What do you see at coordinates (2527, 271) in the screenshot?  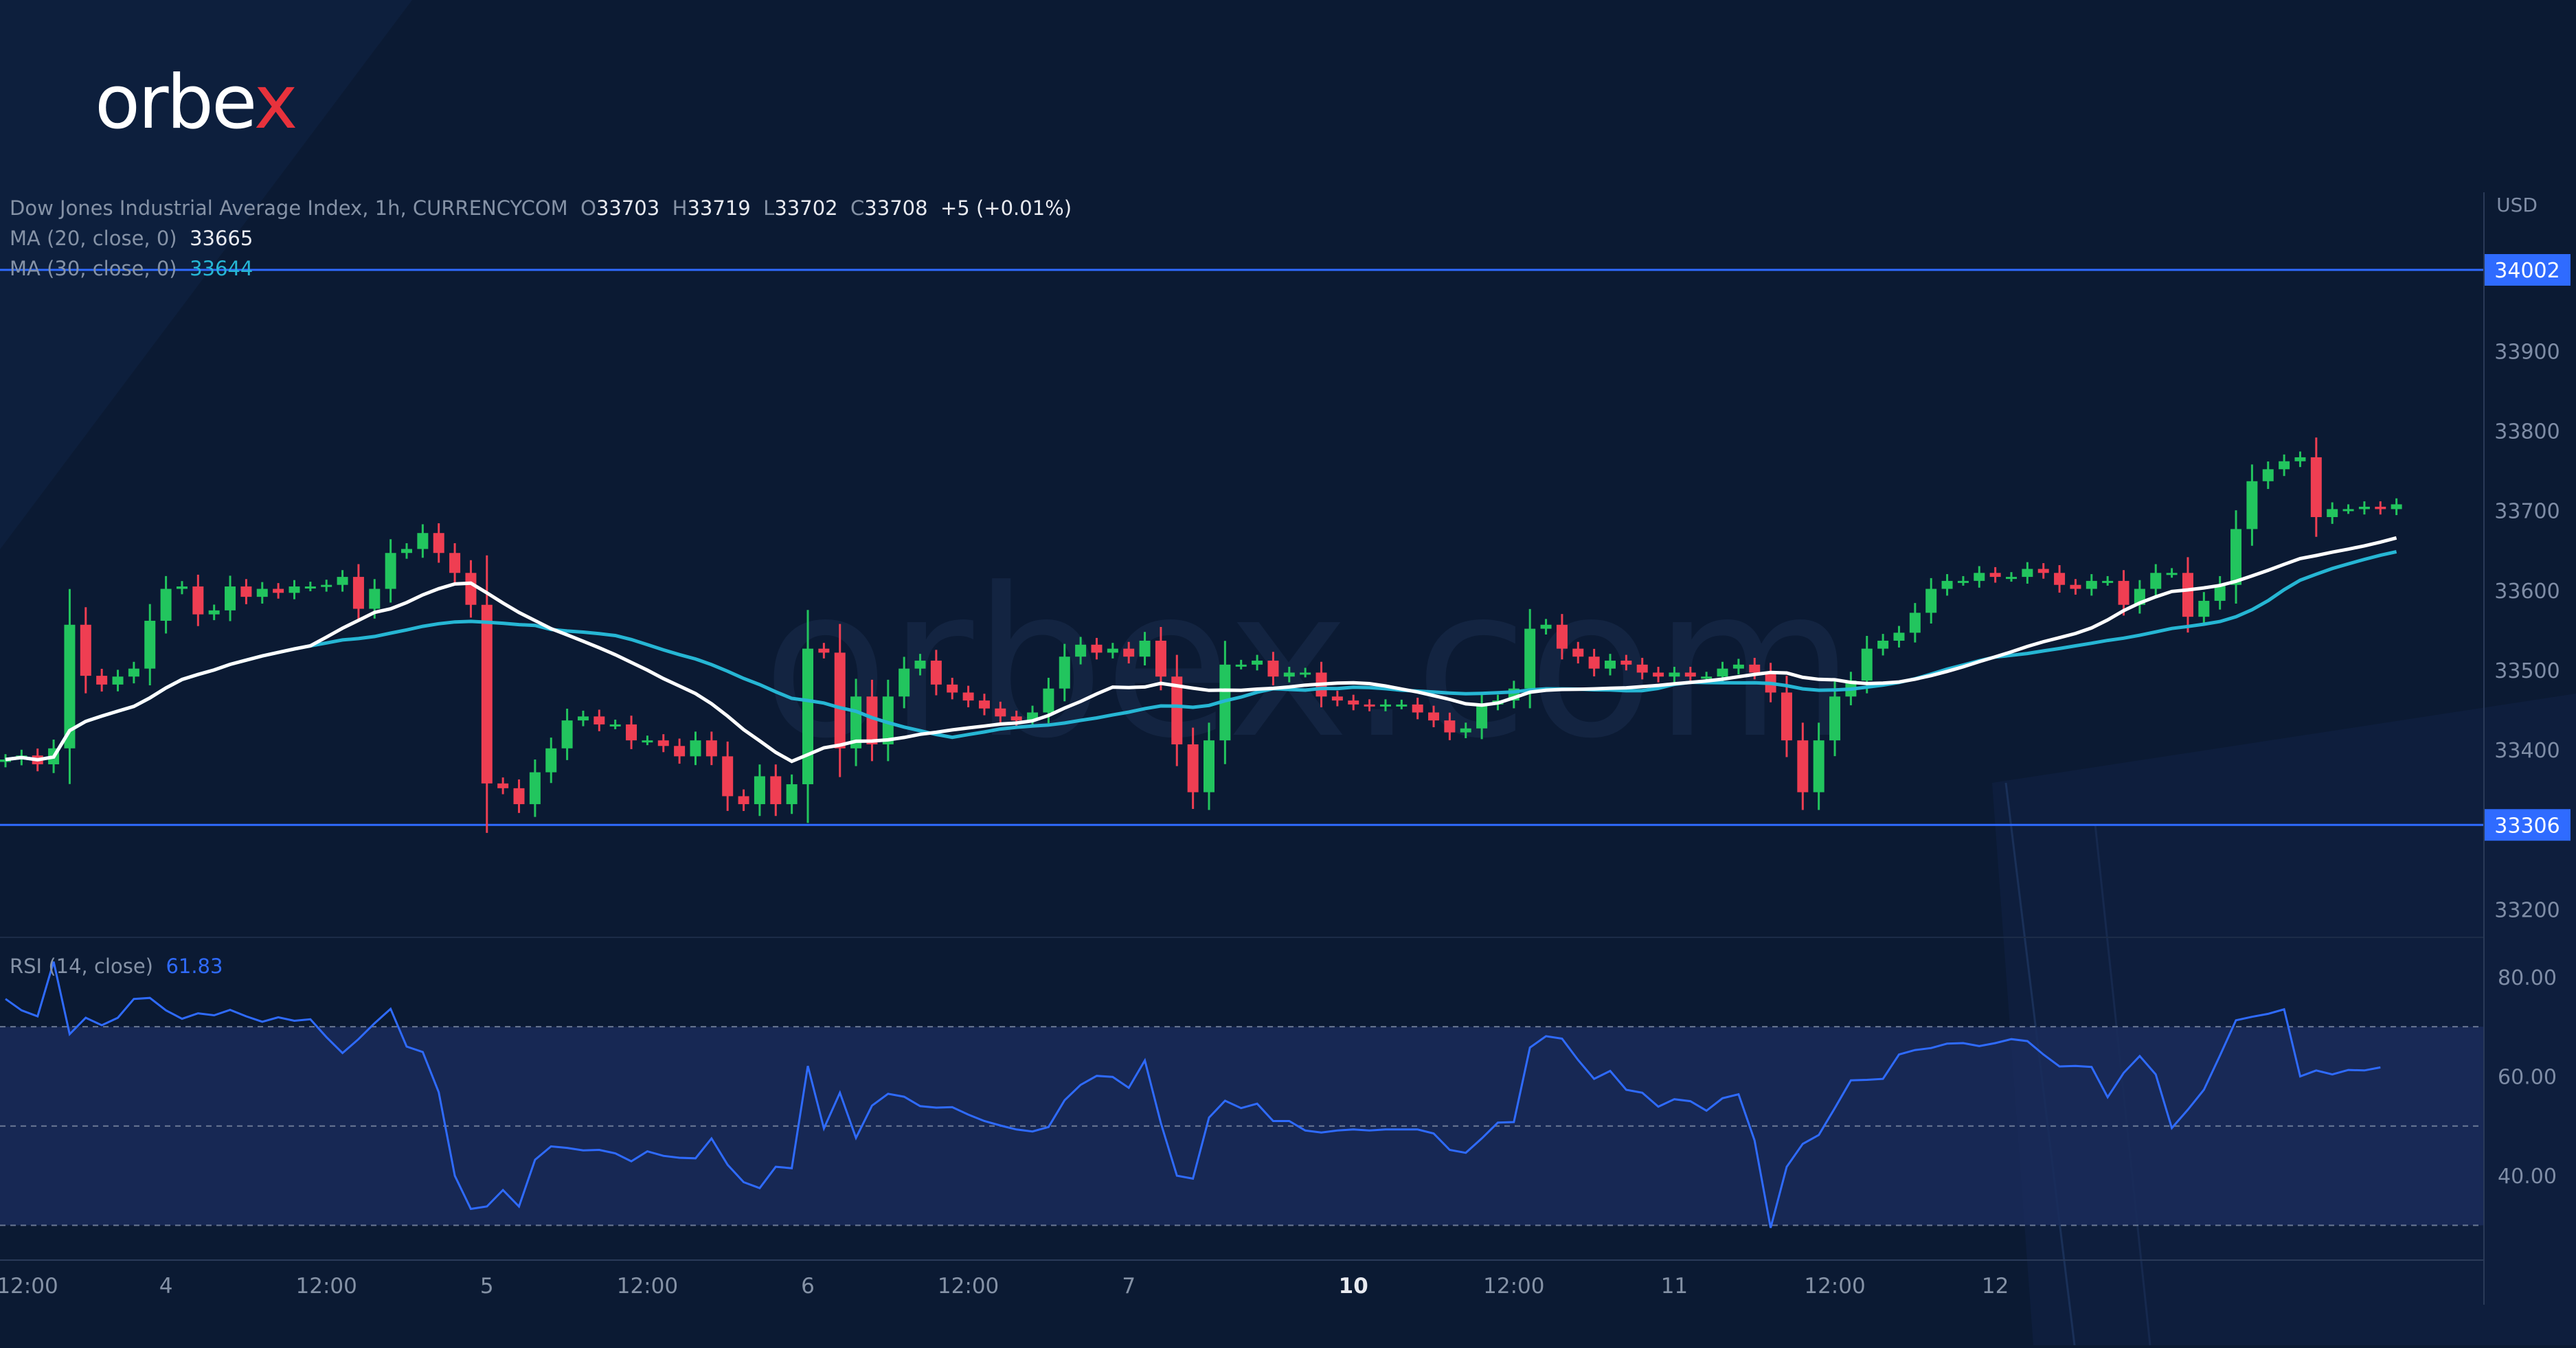 I see `level-label: 34002` at bounding box center [2527, 271].